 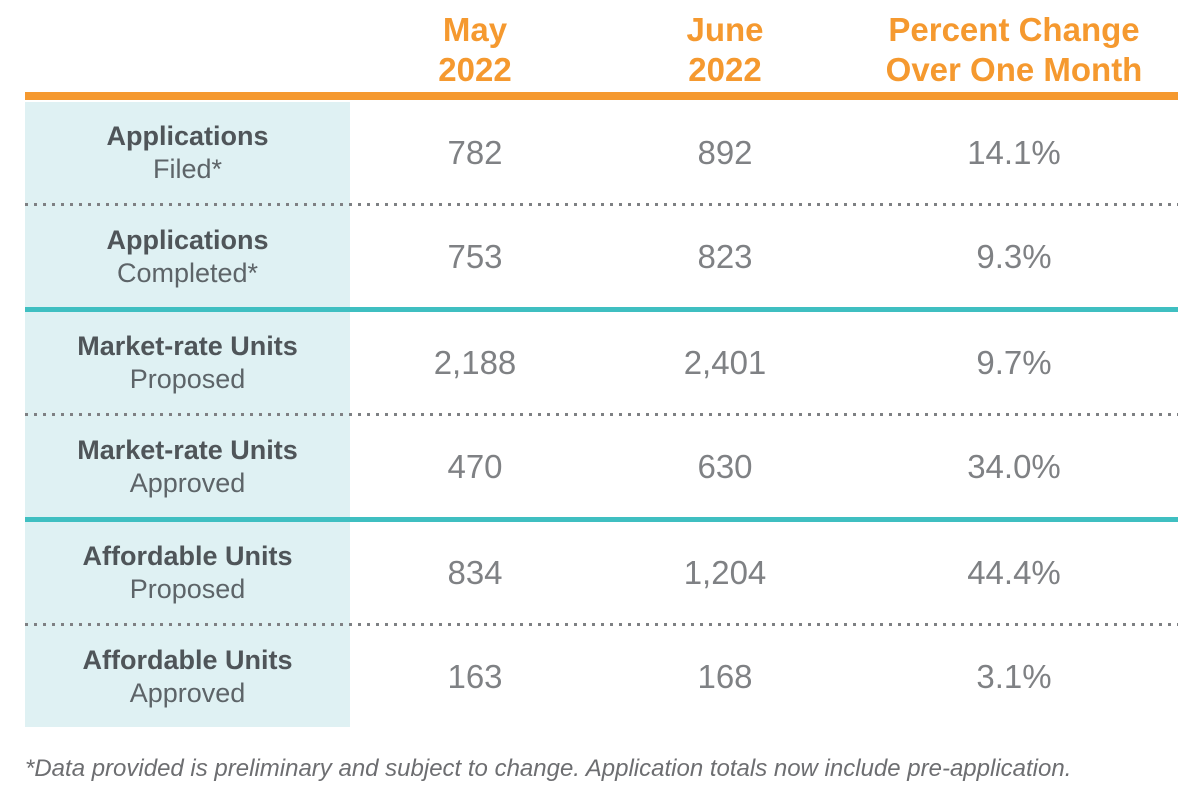 What do you see at coordinates (601, 256) in the screenshot?
I see `table-row-applications-completed: Applications Completed* 753 823 9.3%` at bounding box center [601, 256].